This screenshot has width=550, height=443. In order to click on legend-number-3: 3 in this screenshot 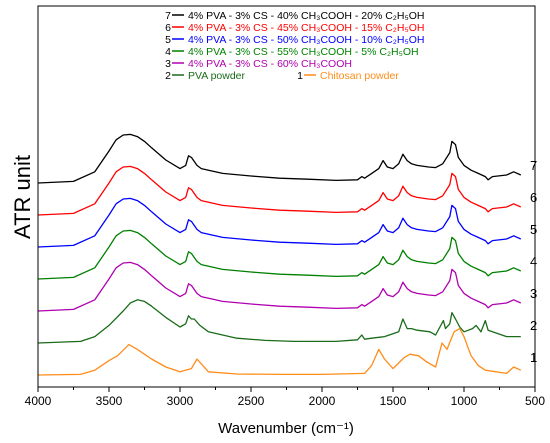, I will do `click(168, 64)`.